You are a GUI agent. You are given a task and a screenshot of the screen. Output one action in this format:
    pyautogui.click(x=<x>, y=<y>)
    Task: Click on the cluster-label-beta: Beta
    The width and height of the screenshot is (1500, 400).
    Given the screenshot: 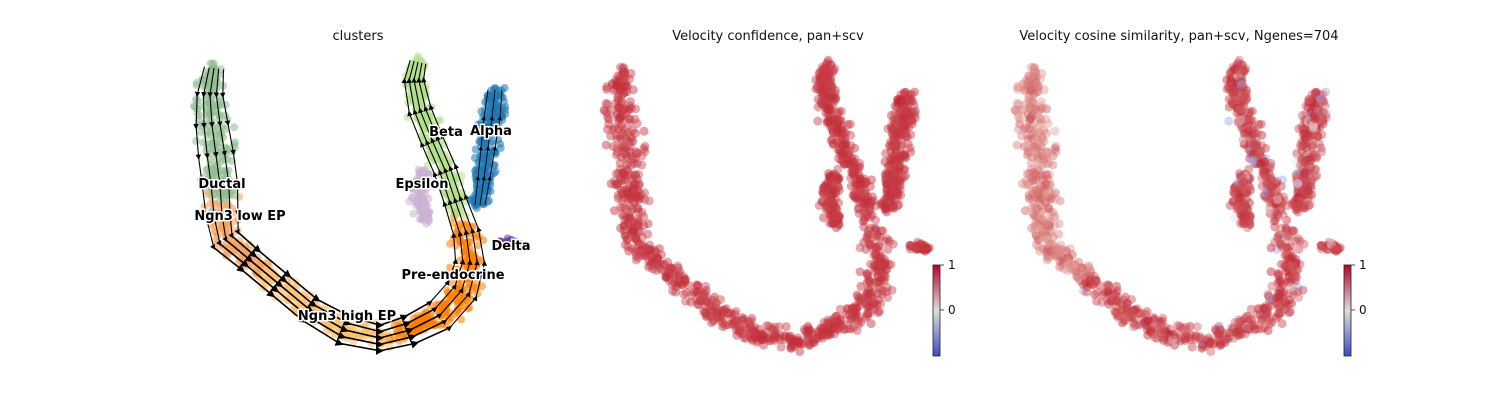 What is the action you would take?
    pyautogui.click(x=446, y=132)
    